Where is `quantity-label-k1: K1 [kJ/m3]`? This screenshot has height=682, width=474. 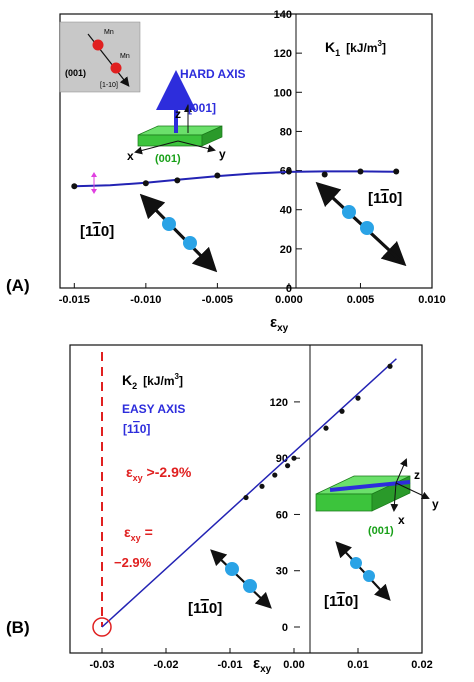 quantity-label-k1: K1 [kJ/m3] is located at coordinates (355, 48).